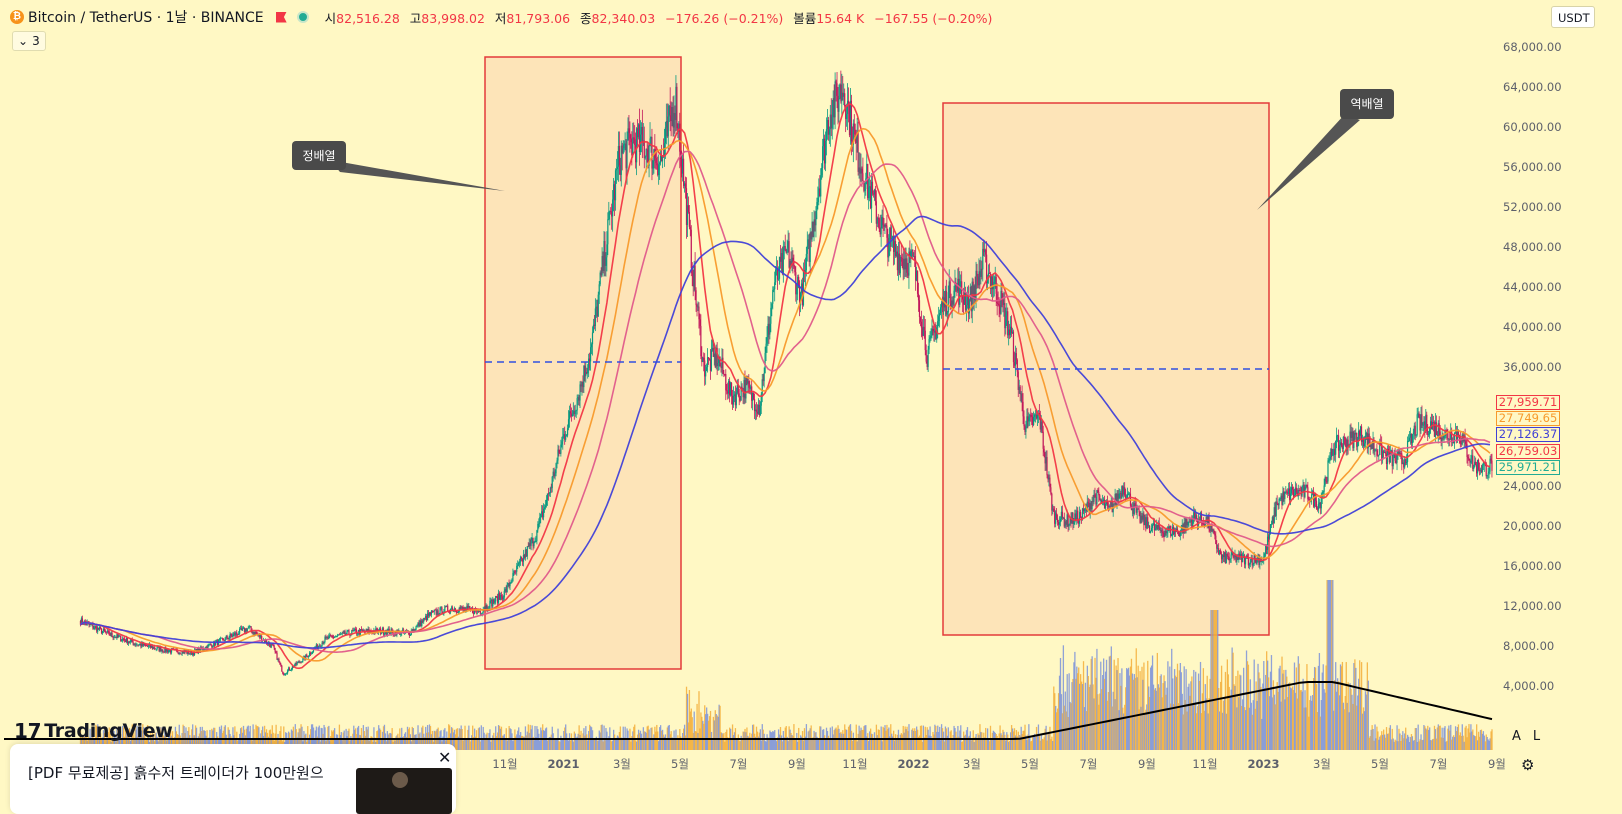 The image size is (1622, 814). I want to click on callout-bull, so click(319, 155).